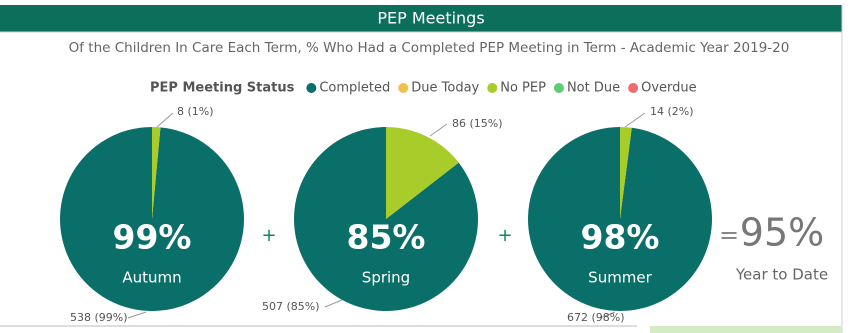  What do you see at coordinates (672, 111) in the screenshot?
I see `data-label: 14 (2%)` at bounding box center [672, 111].